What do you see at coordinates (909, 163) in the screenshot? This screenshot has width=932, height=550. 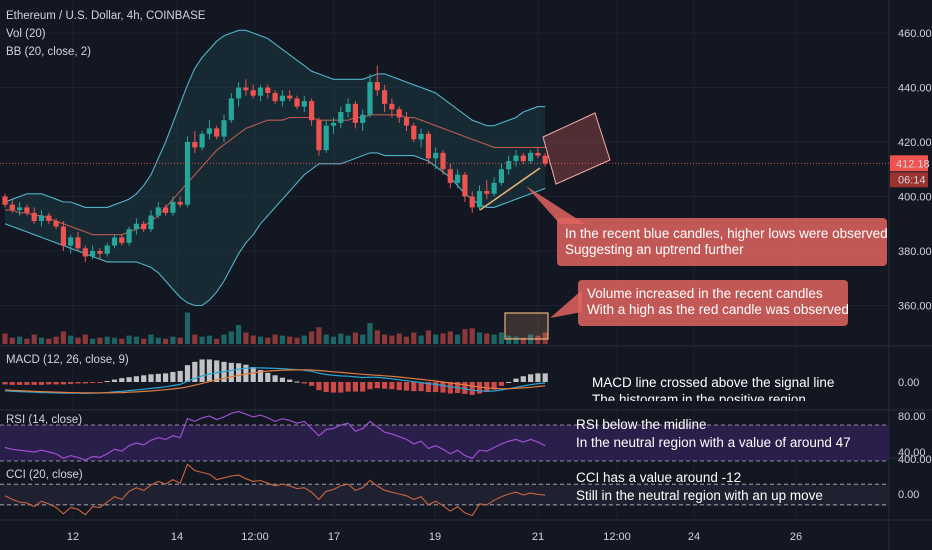 I see `last-price-label-bg` at bounding box center [909, 163].